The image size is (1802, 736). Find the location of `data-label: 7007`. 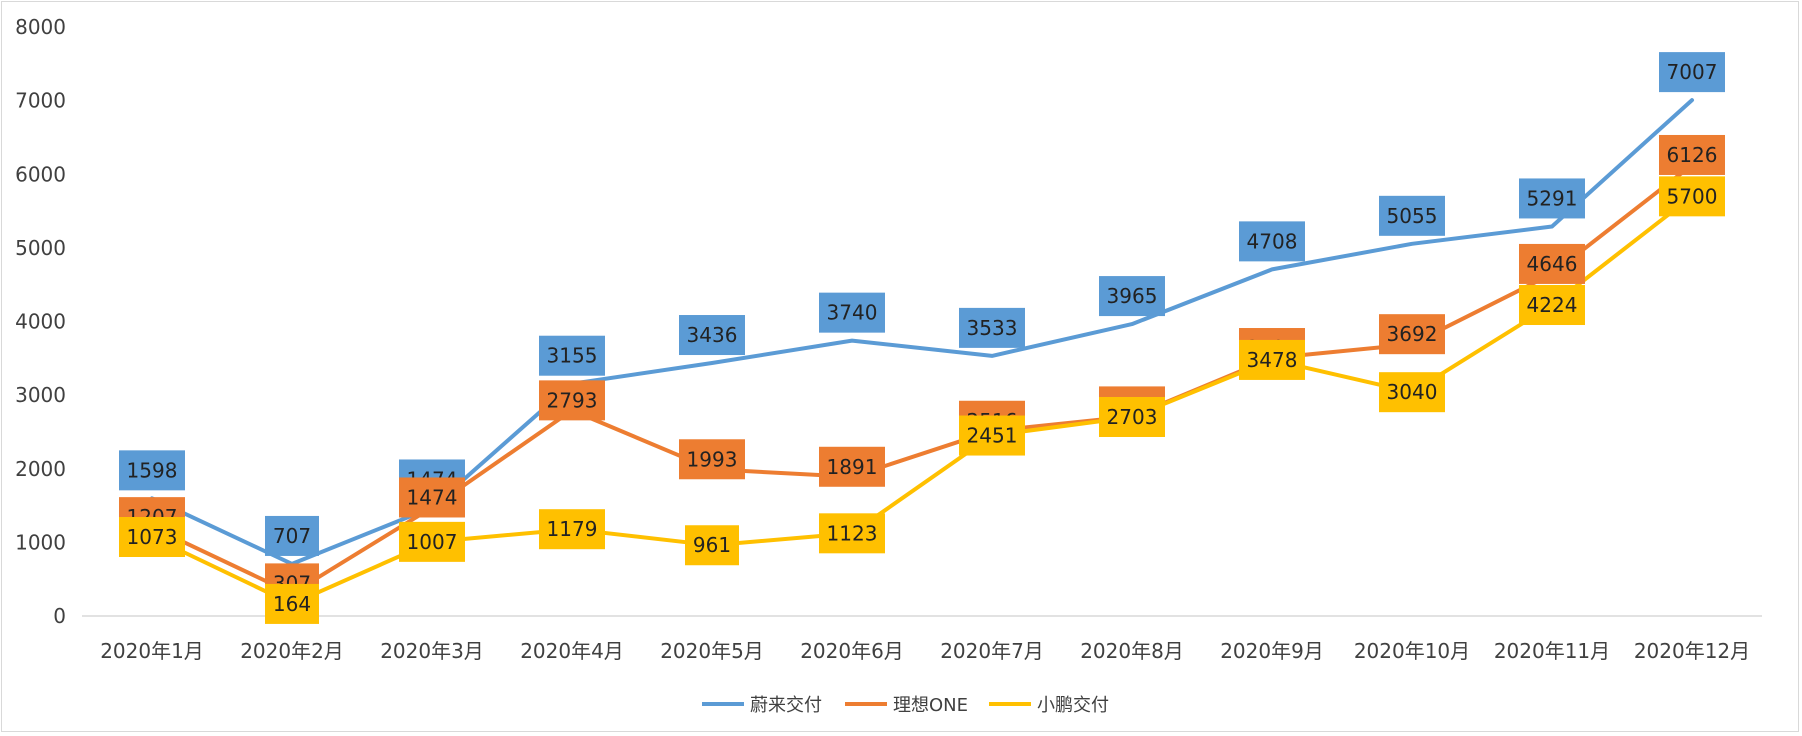

data-label: 7007 is located at coordinates (1692, 72).